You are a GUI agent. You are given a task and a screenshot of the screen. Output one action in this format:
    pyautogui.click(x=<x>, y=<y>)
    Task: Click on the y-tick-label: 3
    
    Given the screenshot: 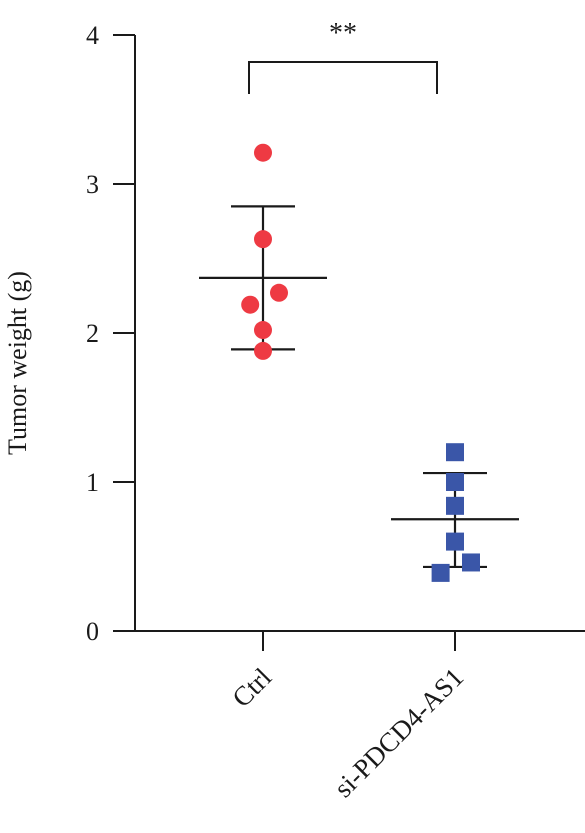 What is the action you would take?
    pyautogui.click(x=92, y=184)
    